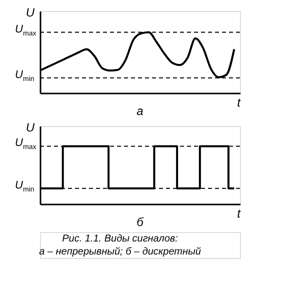  What do you see at coordinates (140, 222) in the screenshot?
I see `text: б` at bounding box center [140, 222].